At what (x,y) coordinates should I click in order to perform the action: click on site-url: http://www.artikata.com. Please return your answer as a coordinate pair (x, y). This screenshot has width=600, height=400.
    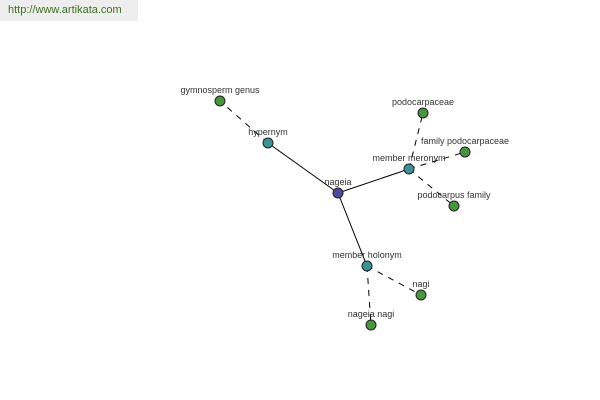
    Looking at the image, I should click on (65, 10).